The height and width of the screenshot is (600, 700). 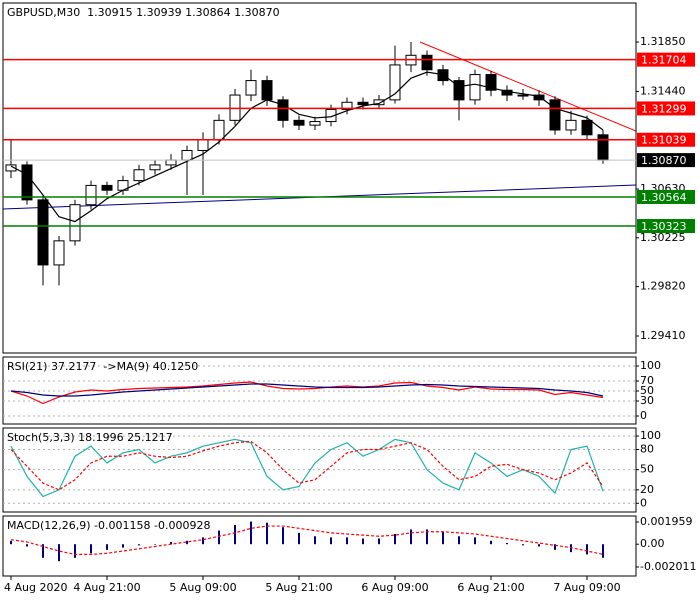 I want to click on x-tick-label: 5 Aug 21:00, so click(x=298, y=587).